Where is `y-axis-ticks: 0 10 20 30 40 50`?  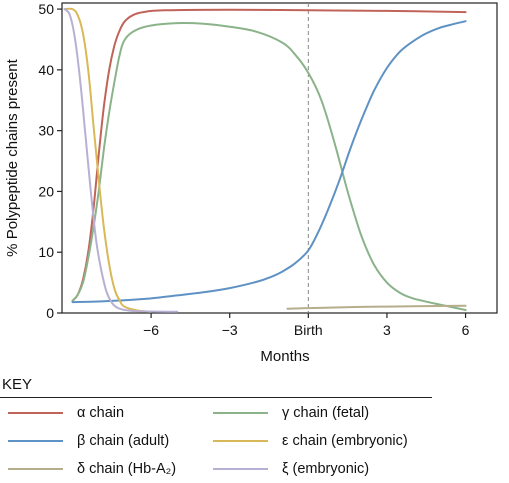
y-axis-ticks: 0 10 20 30 40 50 is located at coordinates (50, 161).